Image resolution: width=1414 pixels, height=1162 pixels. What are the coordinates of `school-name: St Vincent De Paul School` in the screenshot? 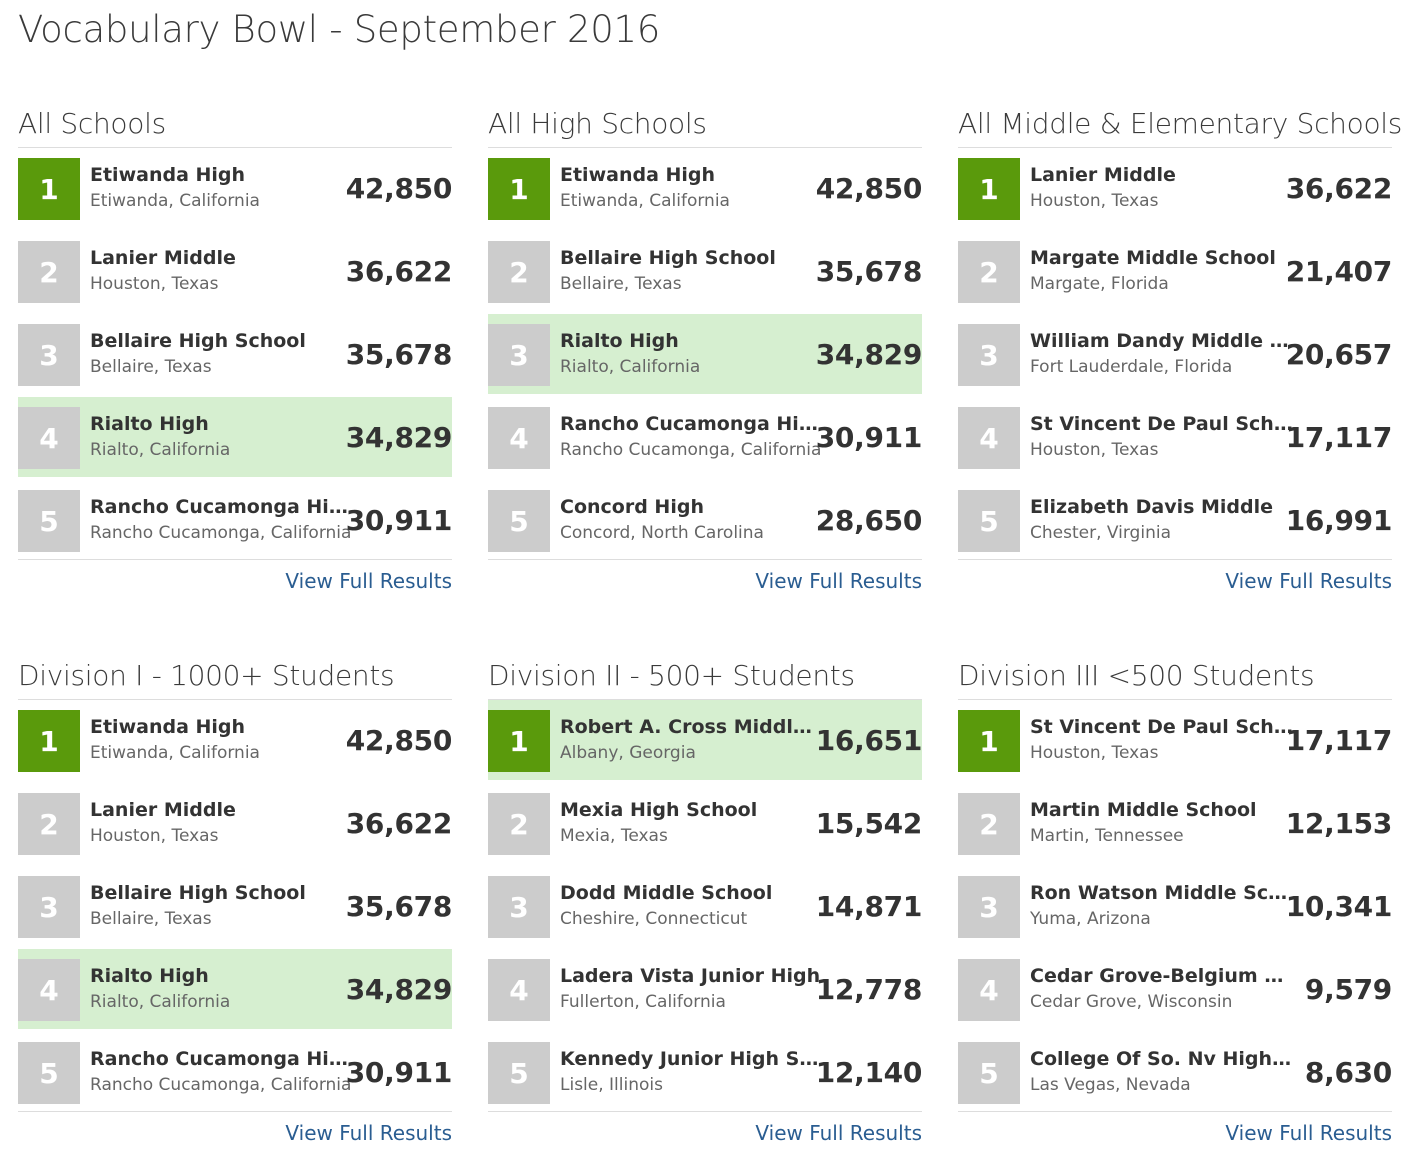 It's located at (1162, 424).